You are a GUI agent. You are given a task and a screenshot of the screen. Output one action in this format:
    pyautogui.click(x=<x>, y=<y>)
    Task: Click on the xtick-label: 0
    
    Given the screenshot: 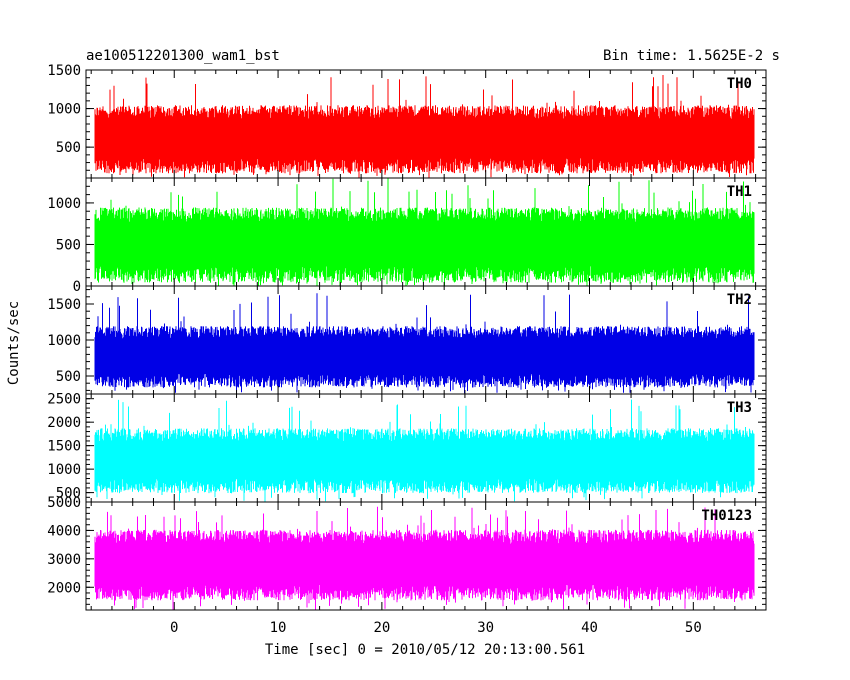 What is the action you would take?
    pyautogui.click(x=174, y=628)
    